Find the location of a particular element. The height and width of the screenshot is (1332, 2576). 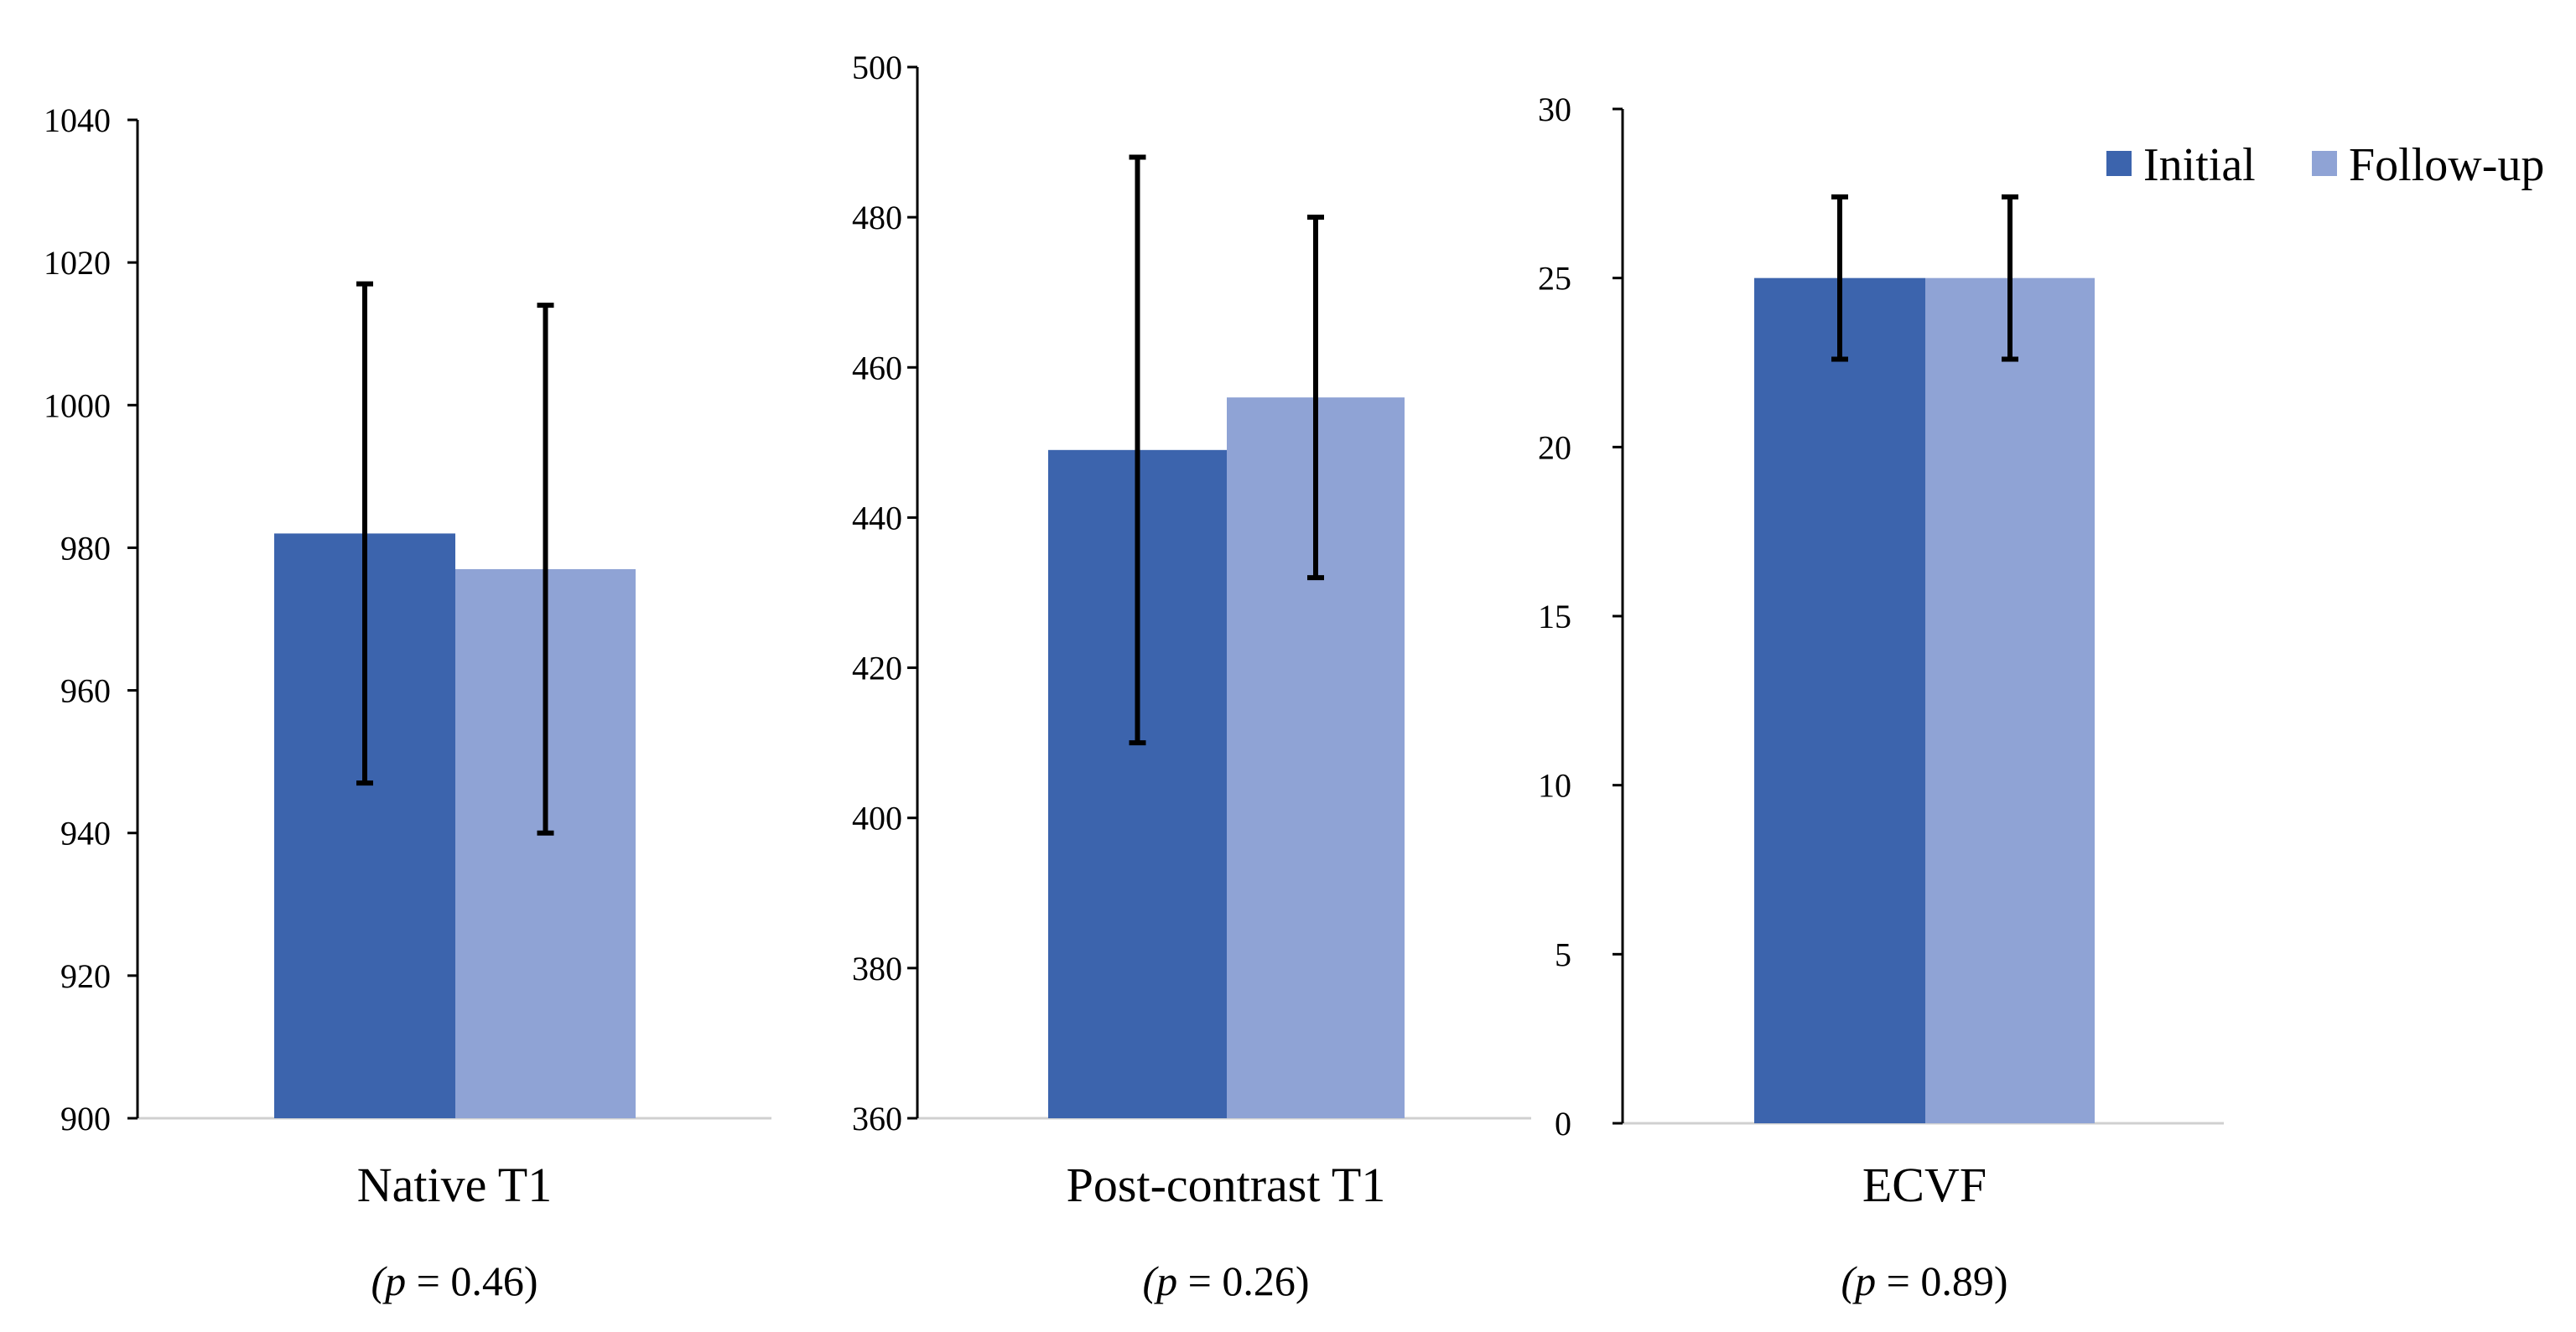

p-value-label: (p = 0.26) is located at coordinates (1225, 1280).